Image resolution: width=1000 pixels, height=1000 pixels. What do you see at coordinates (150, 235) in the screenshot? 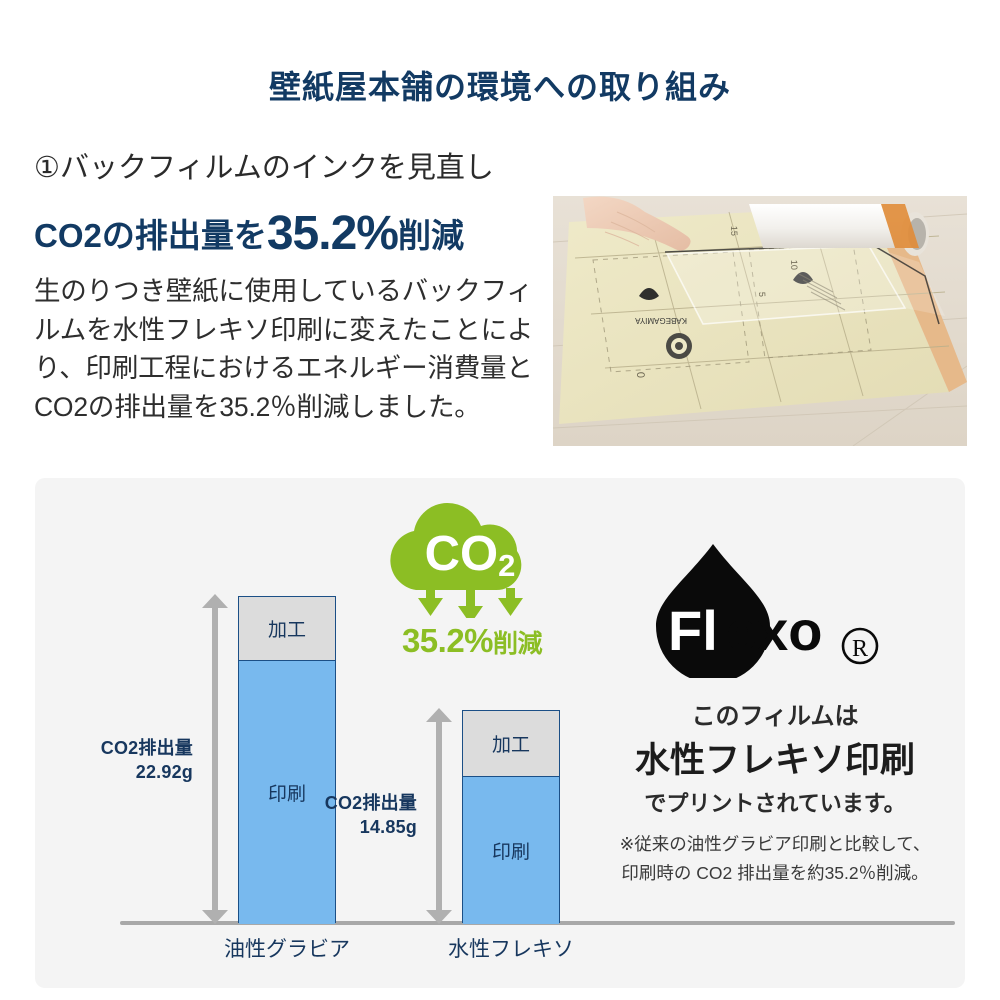
I see `headline-prefix: CO2の排出量を` at bounding box center [150, 235].